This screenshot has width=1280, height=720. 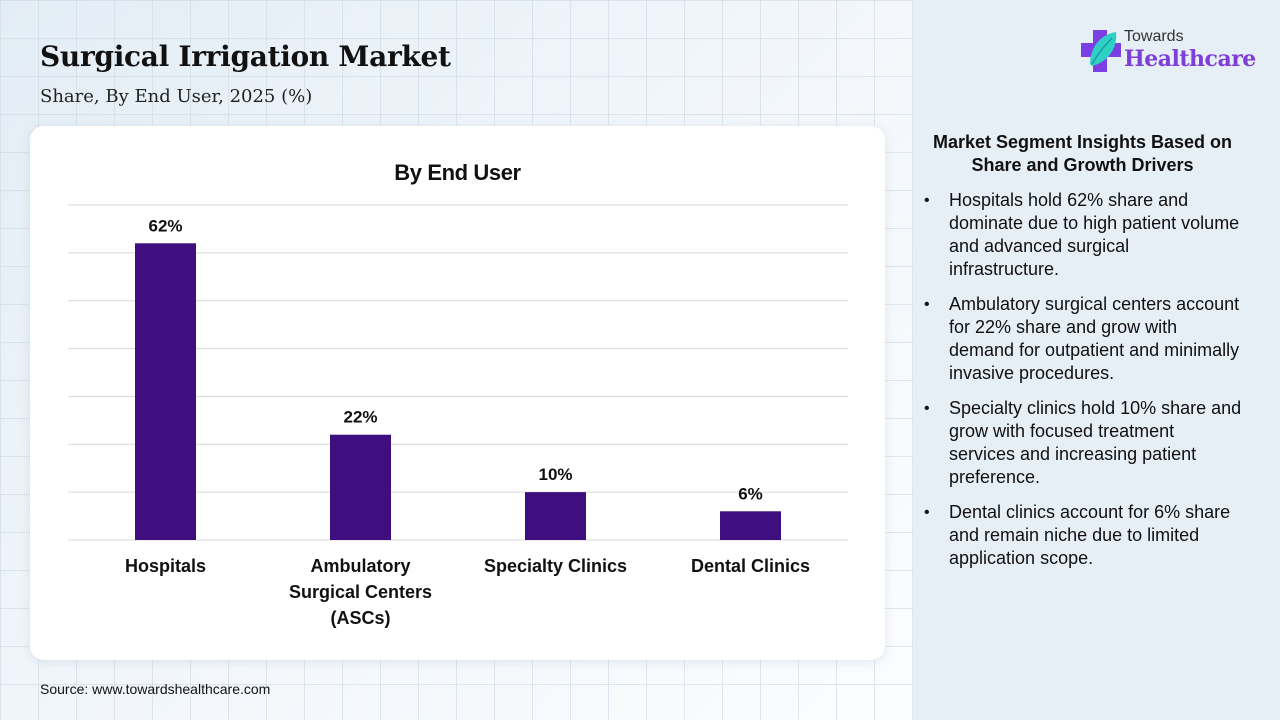 What do you see at coordinates (176, 96) in the screenshot?
I see `page-subtitle: Share, By End User, 2025 (%)` at bounding box center [176, 96].